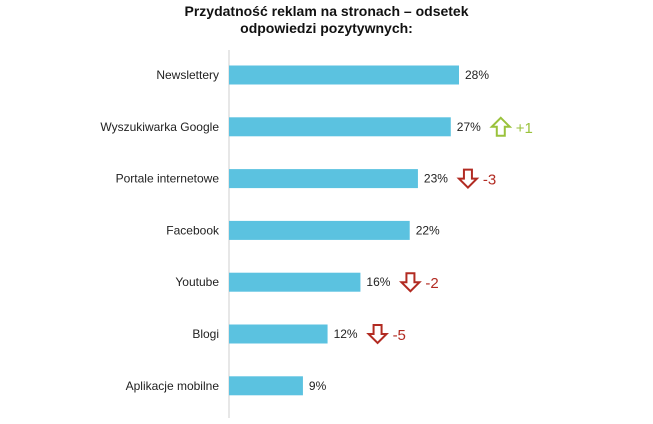 The height and width of the screenshot is (424, 653). I want to click on chart-title-line-1: Przydatność reklam na stronach – odsetek, so click(326, 11).